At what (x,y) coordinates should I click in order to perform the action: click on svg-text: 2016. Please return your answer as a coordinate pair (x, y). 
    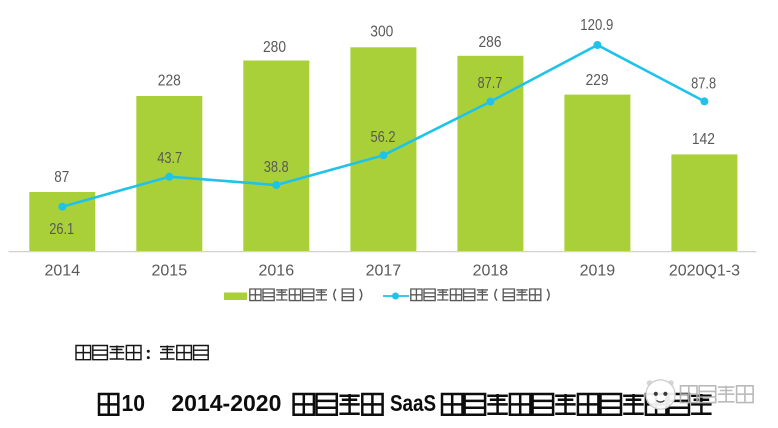
    Looking at the image, I should click on (277, 271).